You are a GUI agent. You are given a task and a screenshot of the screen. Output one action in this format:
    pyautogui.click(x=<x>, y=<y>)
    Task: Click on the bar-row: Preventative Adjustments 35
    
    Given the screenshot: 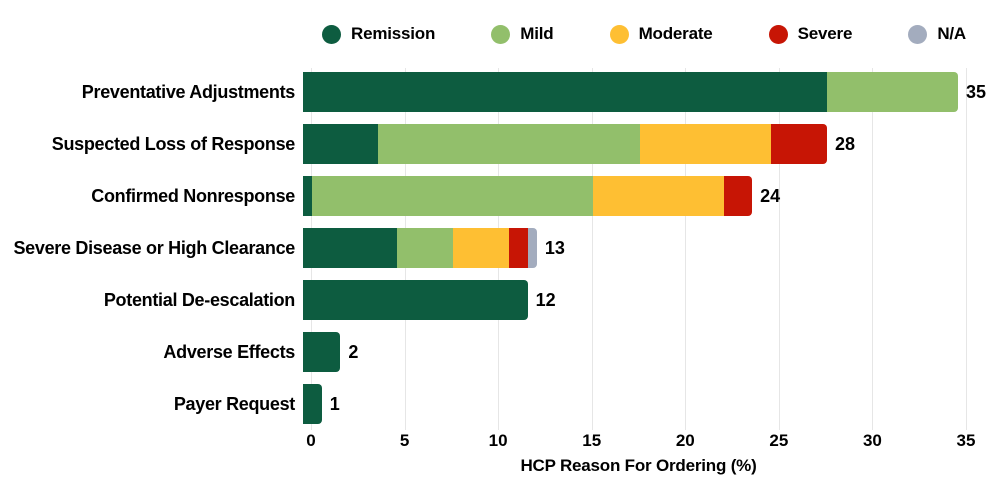 What is the action you would take?
    pyautogui.click(x=500, y=92)
    